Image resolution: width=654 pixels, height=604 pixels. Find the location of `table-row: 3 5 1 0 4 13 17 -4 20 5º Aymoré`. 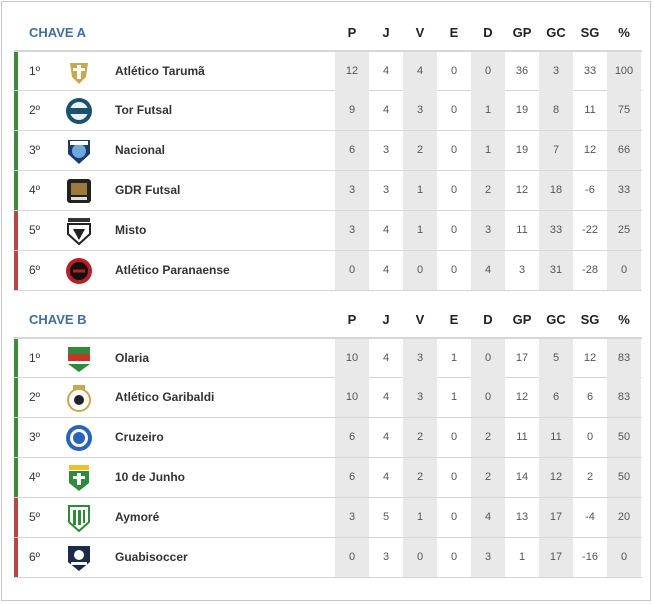

table-row: 3 5 1 0 4 13 17 -4 20 5º Aymoré is located at coordinates (328, 518).